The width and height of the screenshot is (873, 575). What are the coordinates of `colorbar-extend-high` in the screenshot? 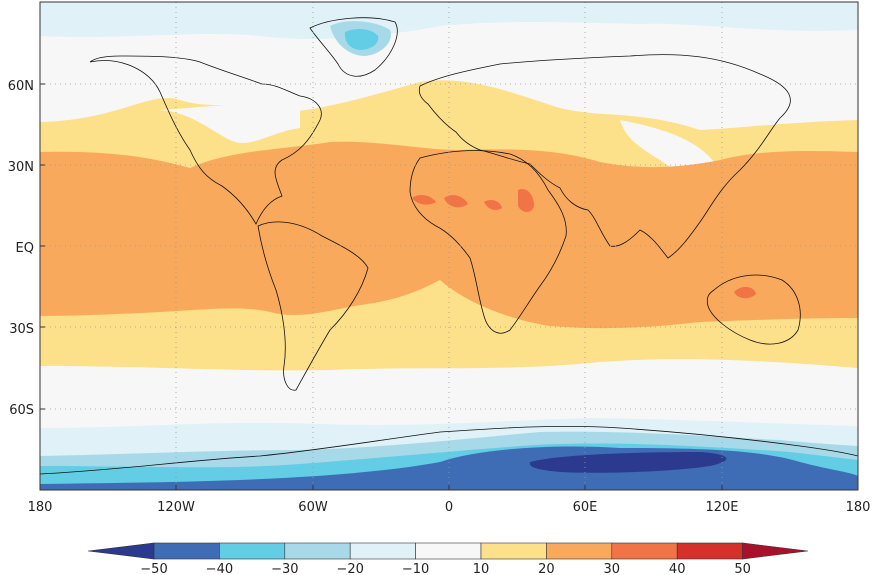 It's located at (775, 551).